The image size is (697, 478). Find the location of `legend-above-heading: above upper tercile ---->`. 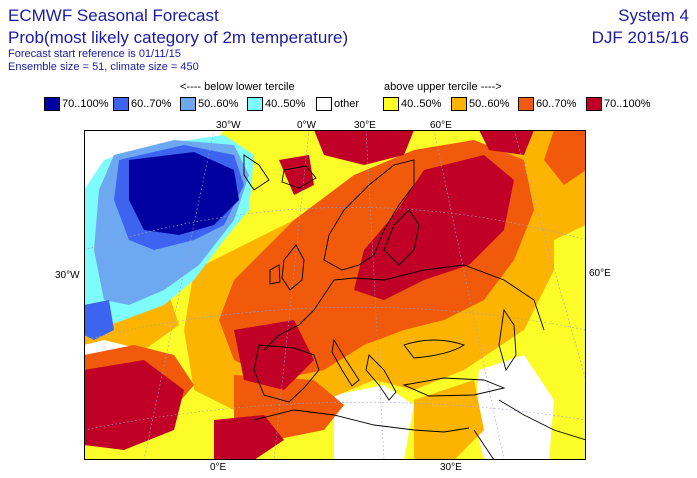

legend-above-heading: above upper tercile ----> is located at coordinates (443, 87).